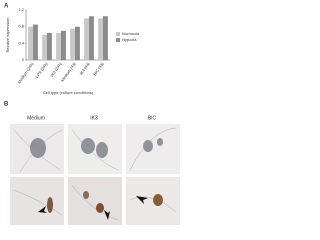 Image resolution: width=320 pixels, height=240 pixels. What do you see at coordinates (21, 9) in the screenshot?
I see `y-tick-label: 1.2` at bounding box center [21, 9].